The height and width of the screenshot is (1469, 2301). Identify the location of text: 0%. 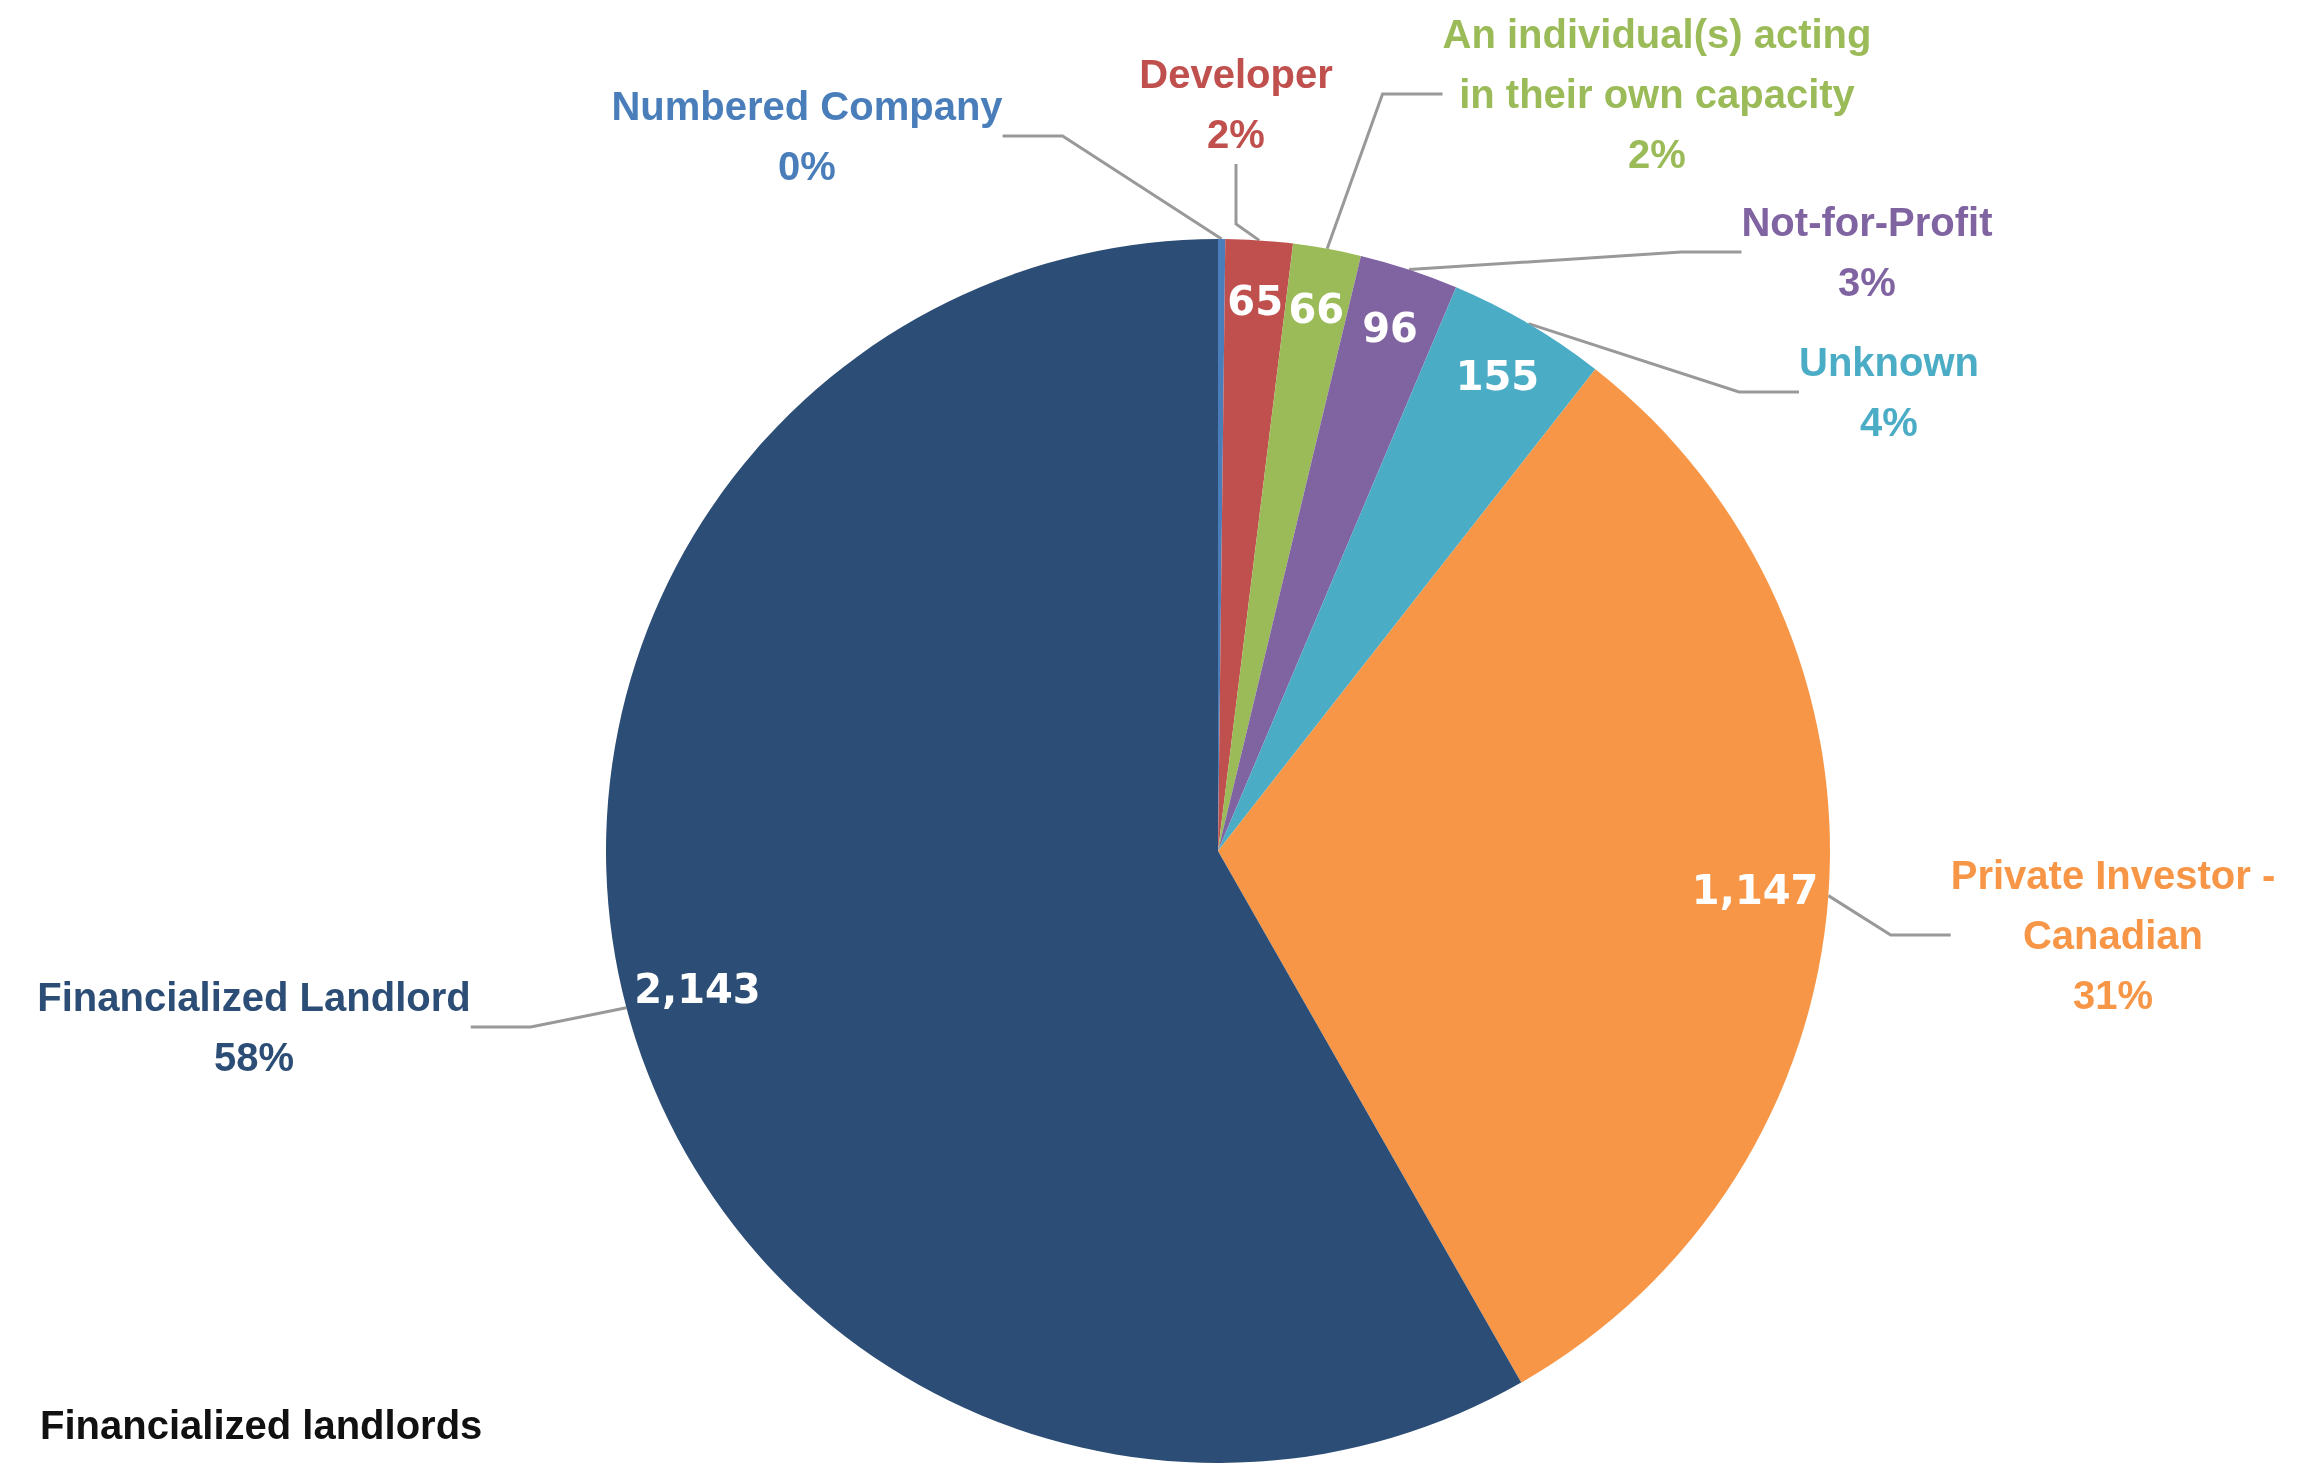
(807, 166).